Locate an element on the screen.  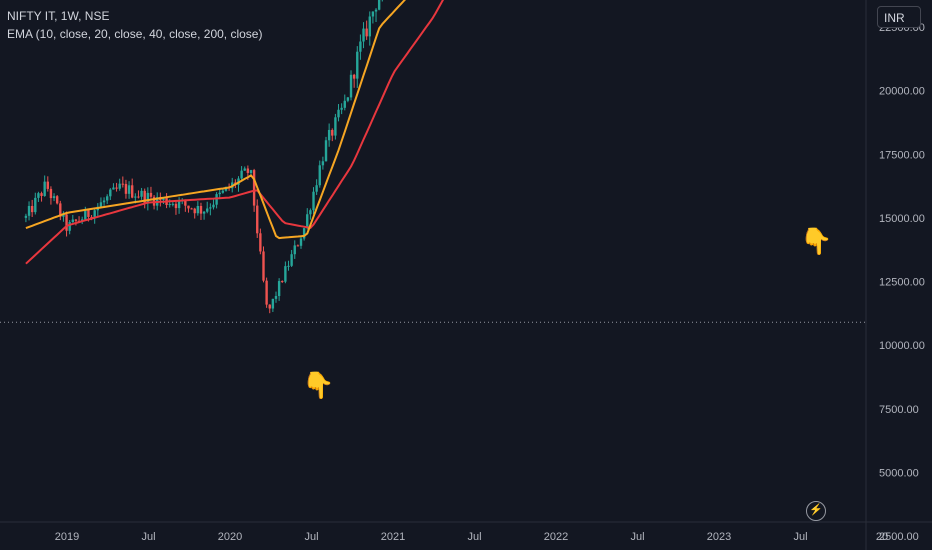
y-tick-label: 10000.00 is located at coordinates (902, 346).